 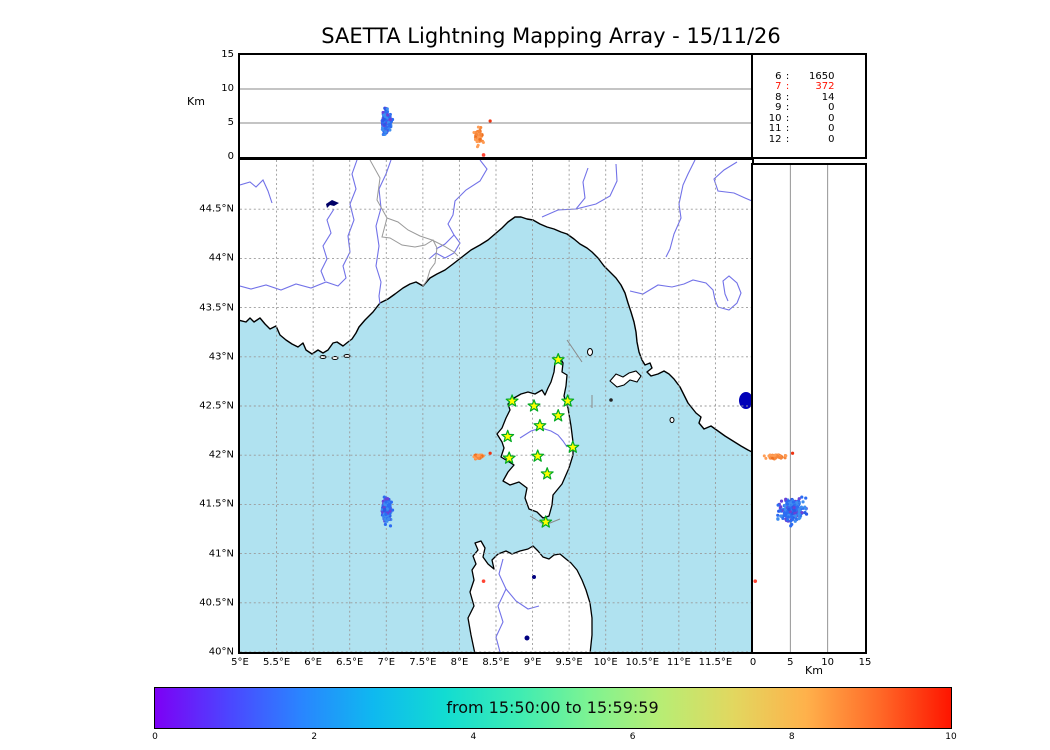 I want to click on capraia-island, so click(x=589, y=351).